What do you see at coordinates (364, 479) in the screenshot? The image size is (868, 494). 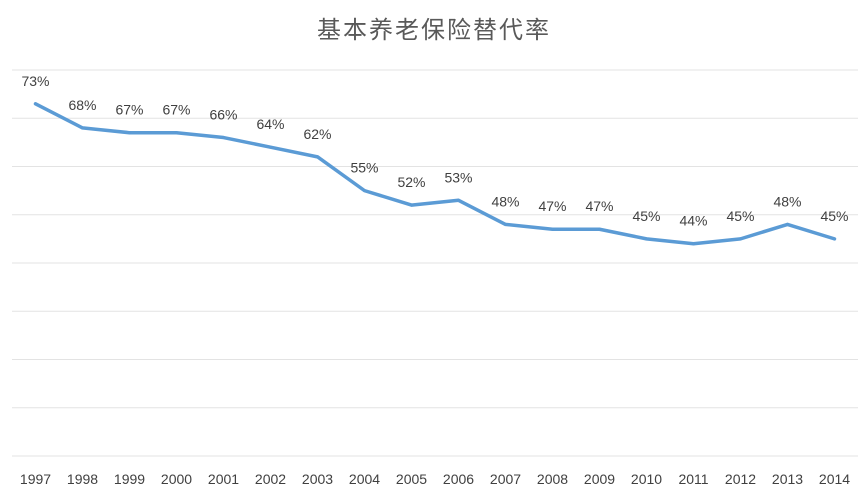 I see `x-tick-label: 2004` at bounding box center [364, 479].